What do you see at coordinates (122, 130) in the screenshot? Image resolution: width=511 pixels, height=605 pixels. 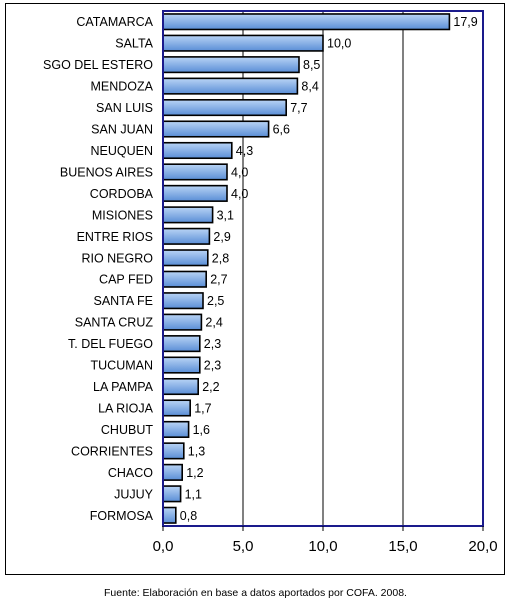 I see `category-label: SAN JUAN` at bounding box center [122, 130].